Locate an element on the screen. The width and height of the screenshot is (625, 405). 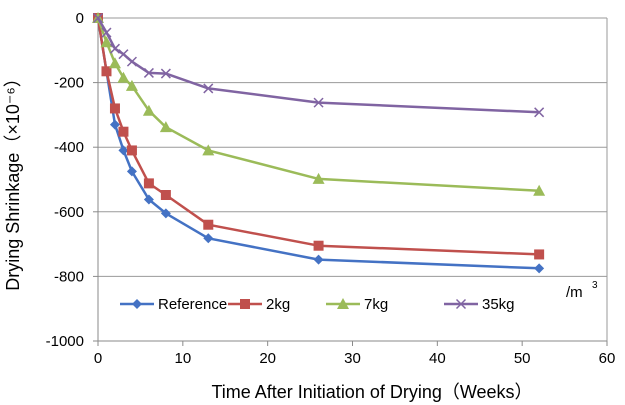
cross-marker is located at coordinates (461, 304).